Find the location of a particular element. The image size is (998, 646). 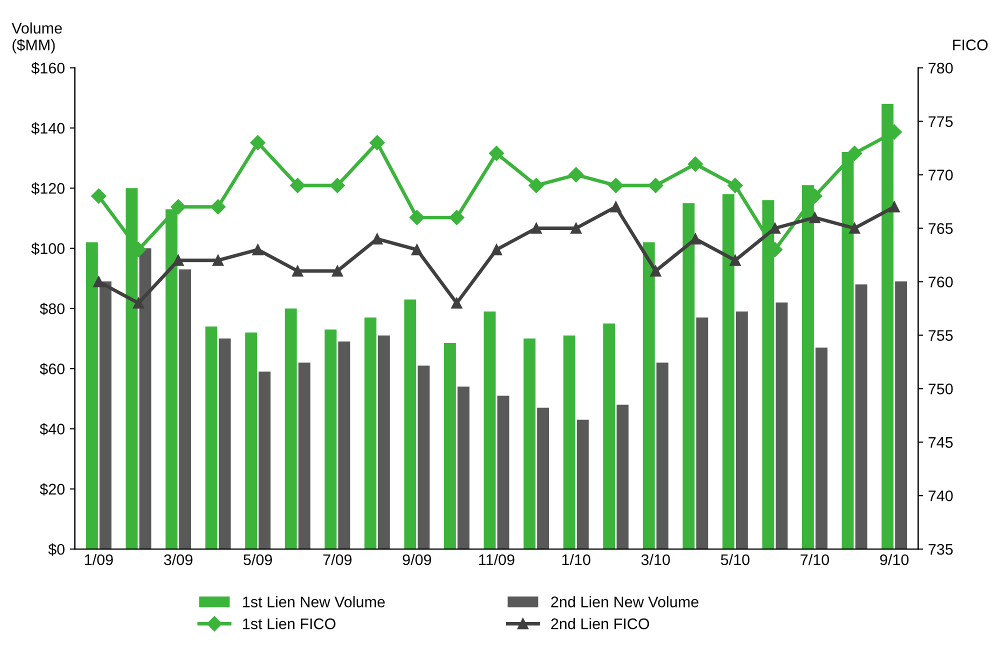

y-tick-label: $40 is located at coordinates (52, 429).